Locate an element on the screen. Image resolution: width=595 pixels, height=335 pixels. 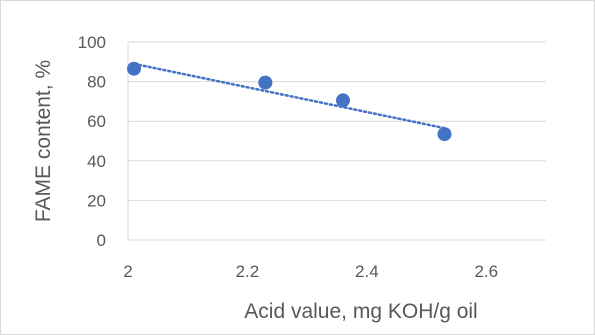
x-tick-label: 2.6 is located at coordinates (486, 271).